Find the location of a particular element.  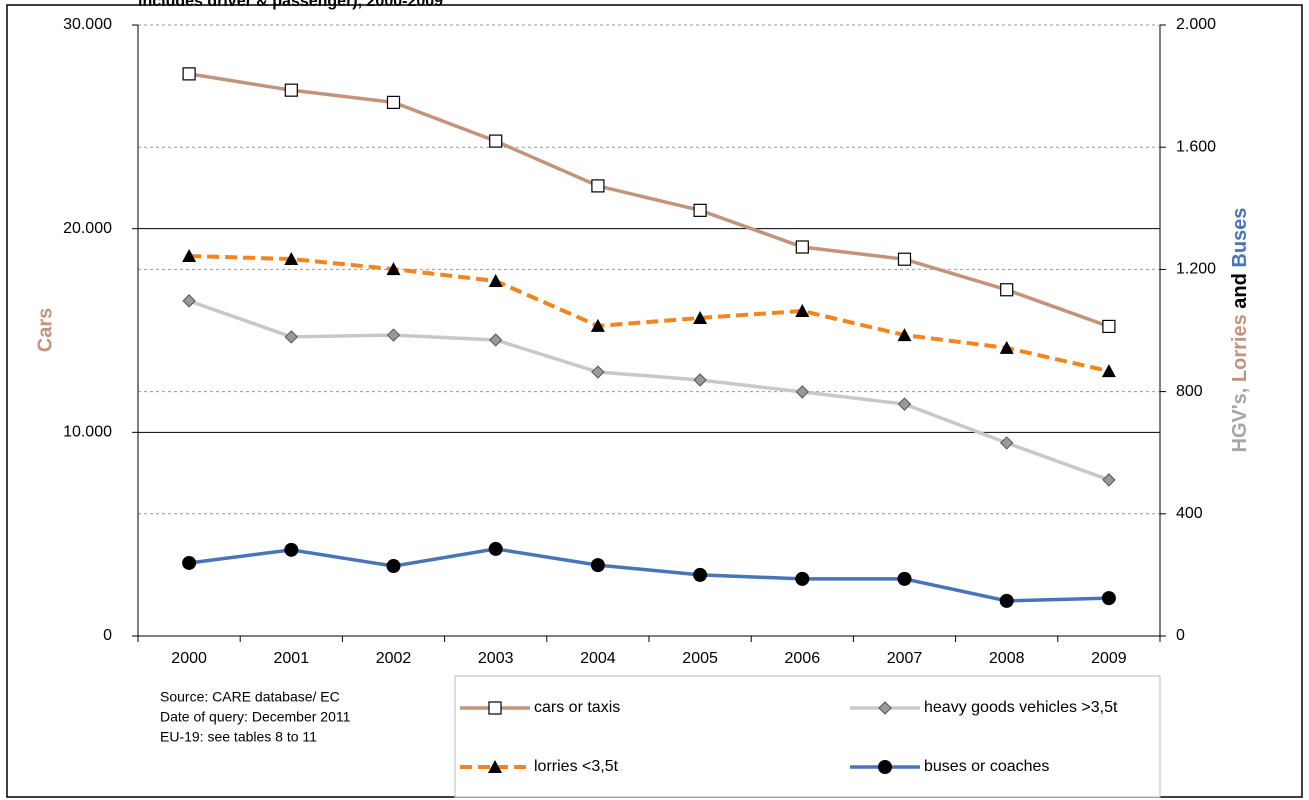

y2-tick-label: 400 is located at coordinates (1189, 513).